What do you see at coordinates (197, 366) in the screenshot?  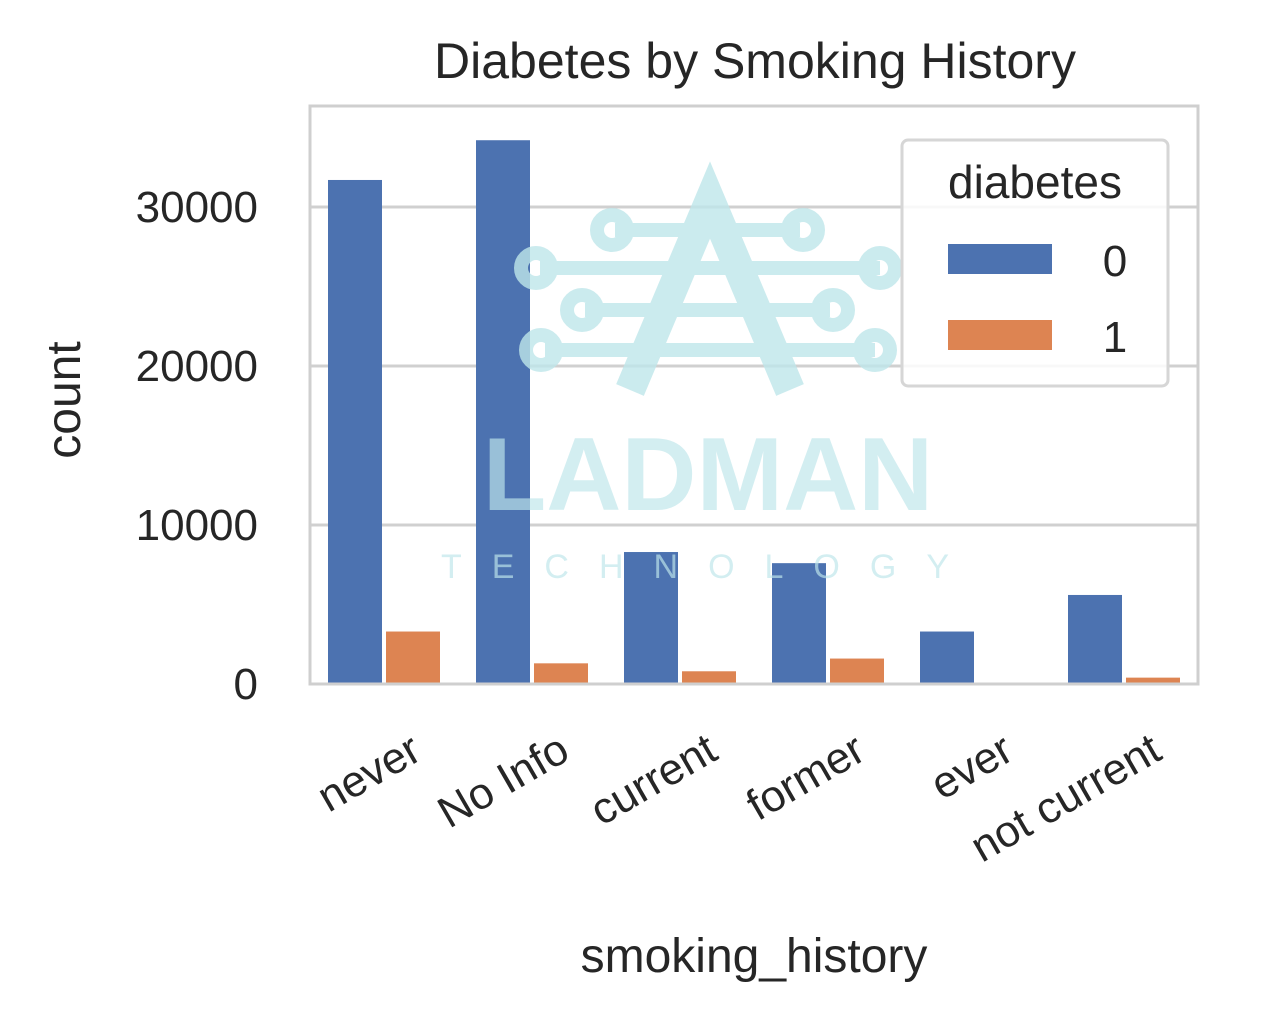 I see `y-tick-label: 20000` at bounding box center [197, 366].